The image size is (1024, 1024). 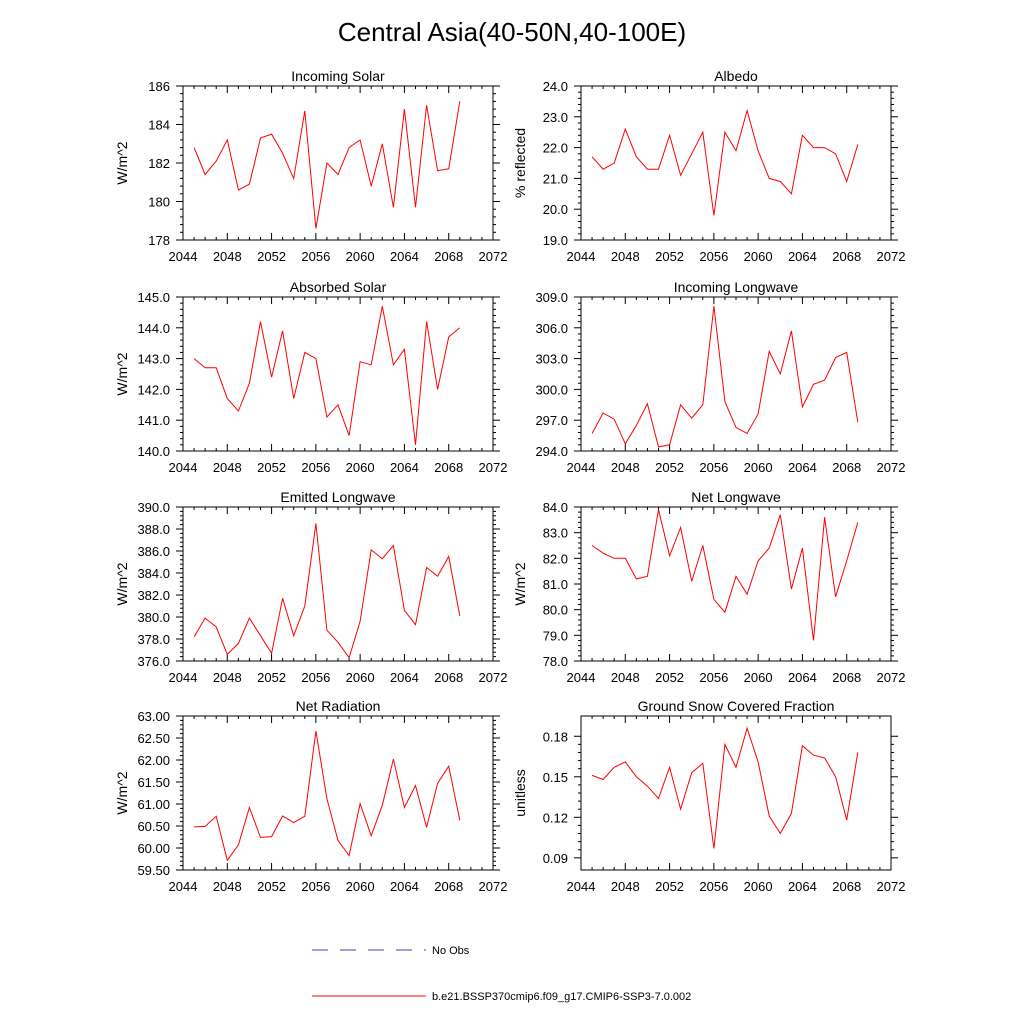 I want to click on y-tick-label: 59.50, so click(x=153, y=870).